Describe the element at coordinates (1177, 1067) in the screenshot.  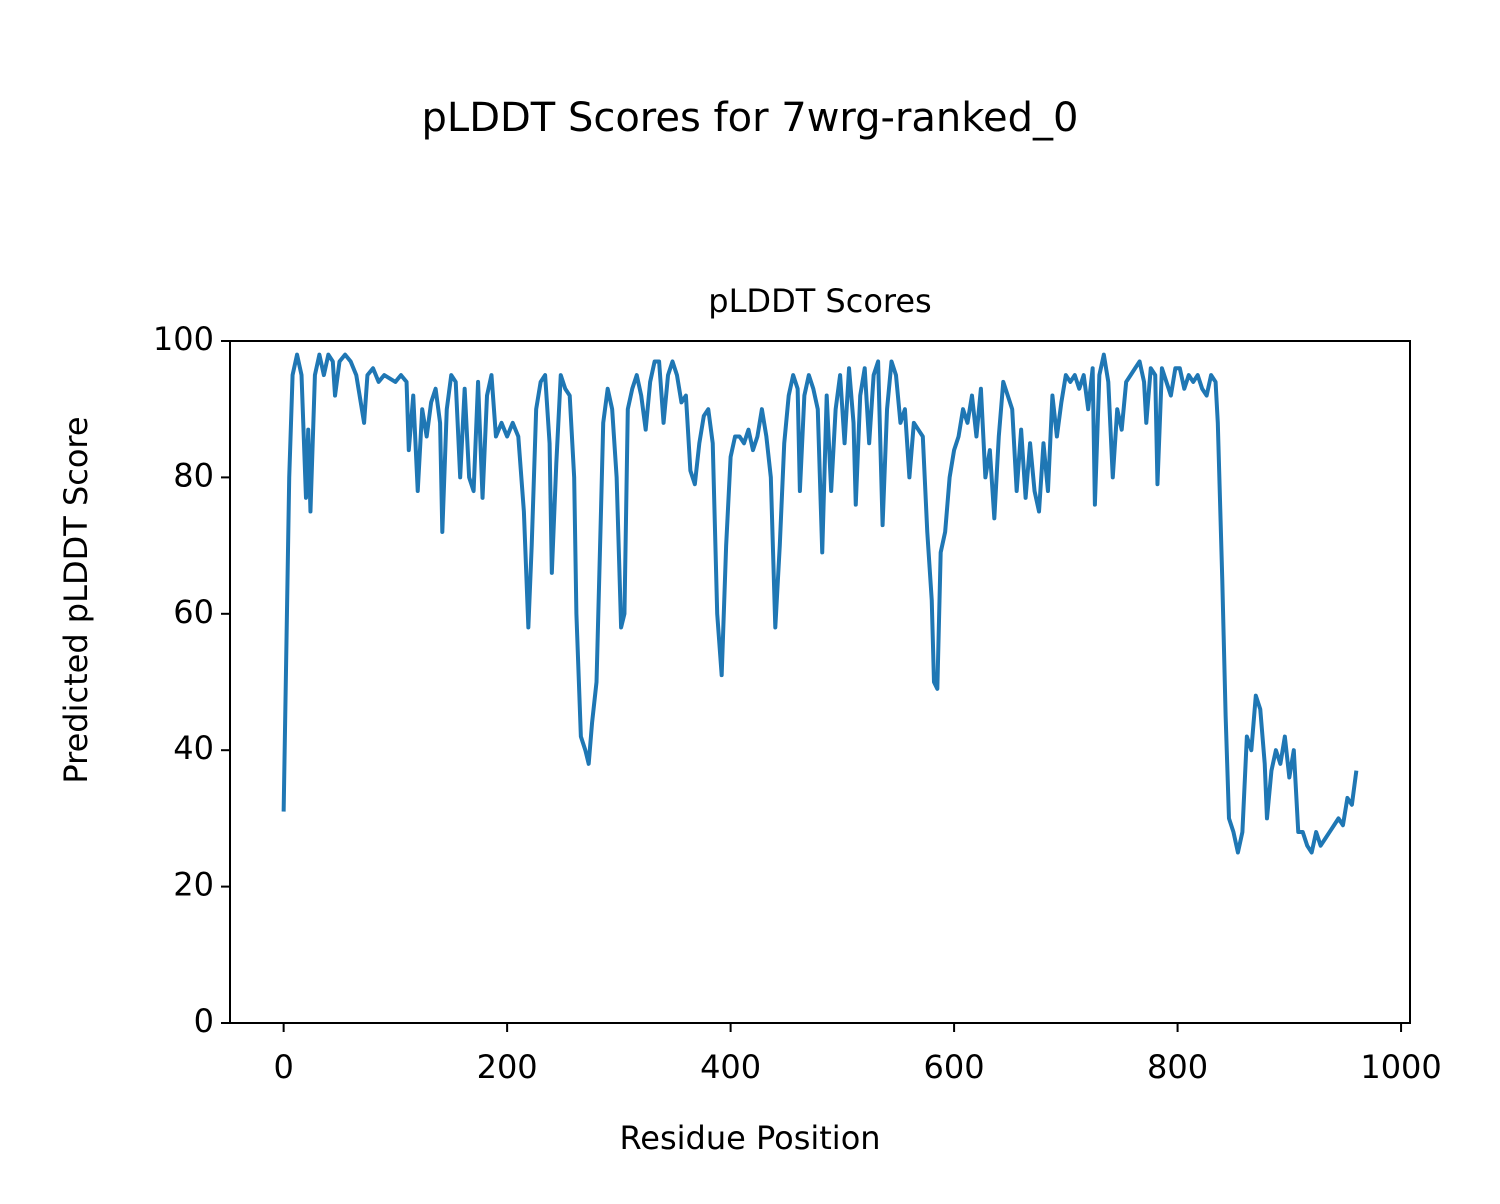
I see `x-tick-label: 800` at that location.